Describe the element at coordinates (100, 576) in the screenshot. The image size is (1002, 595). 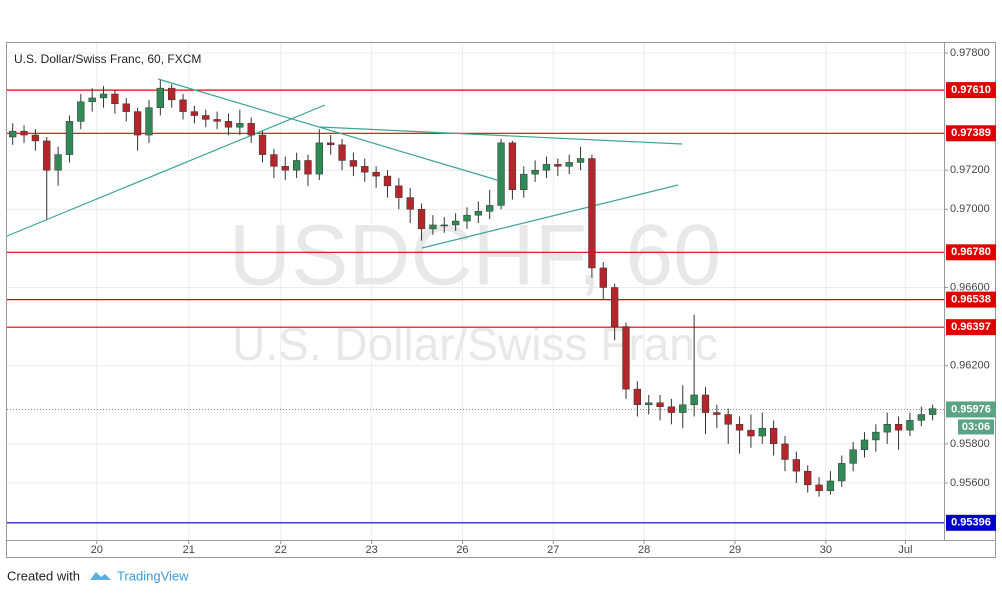
I see `tradingview-logo` at that location.